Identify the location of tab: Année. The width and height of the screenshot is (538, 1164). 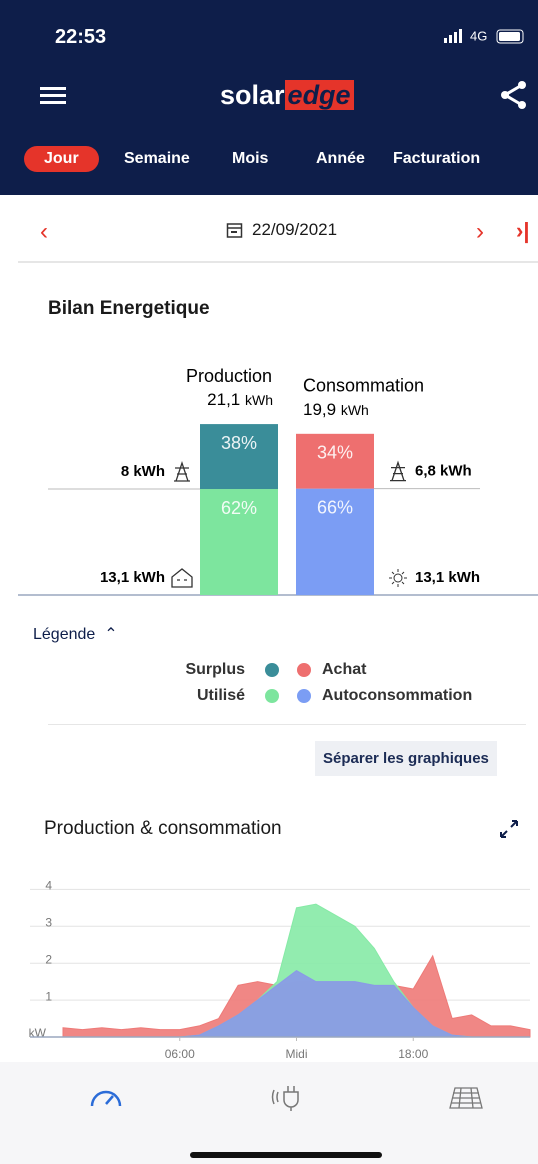
(340, 158).